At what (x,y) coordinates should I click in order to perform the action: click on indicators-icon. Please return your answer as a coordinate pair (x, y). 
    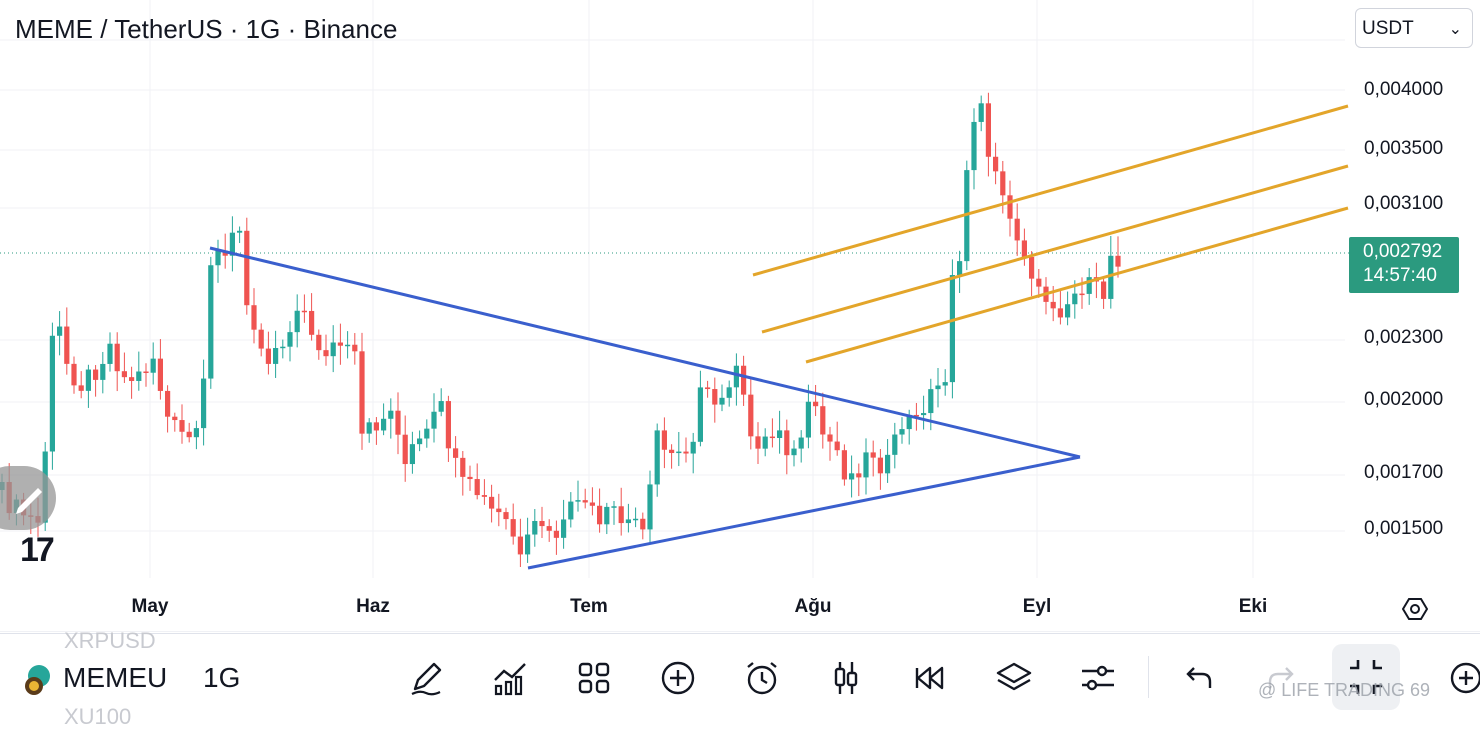
    Looking at the image, I should click on (510, 678).